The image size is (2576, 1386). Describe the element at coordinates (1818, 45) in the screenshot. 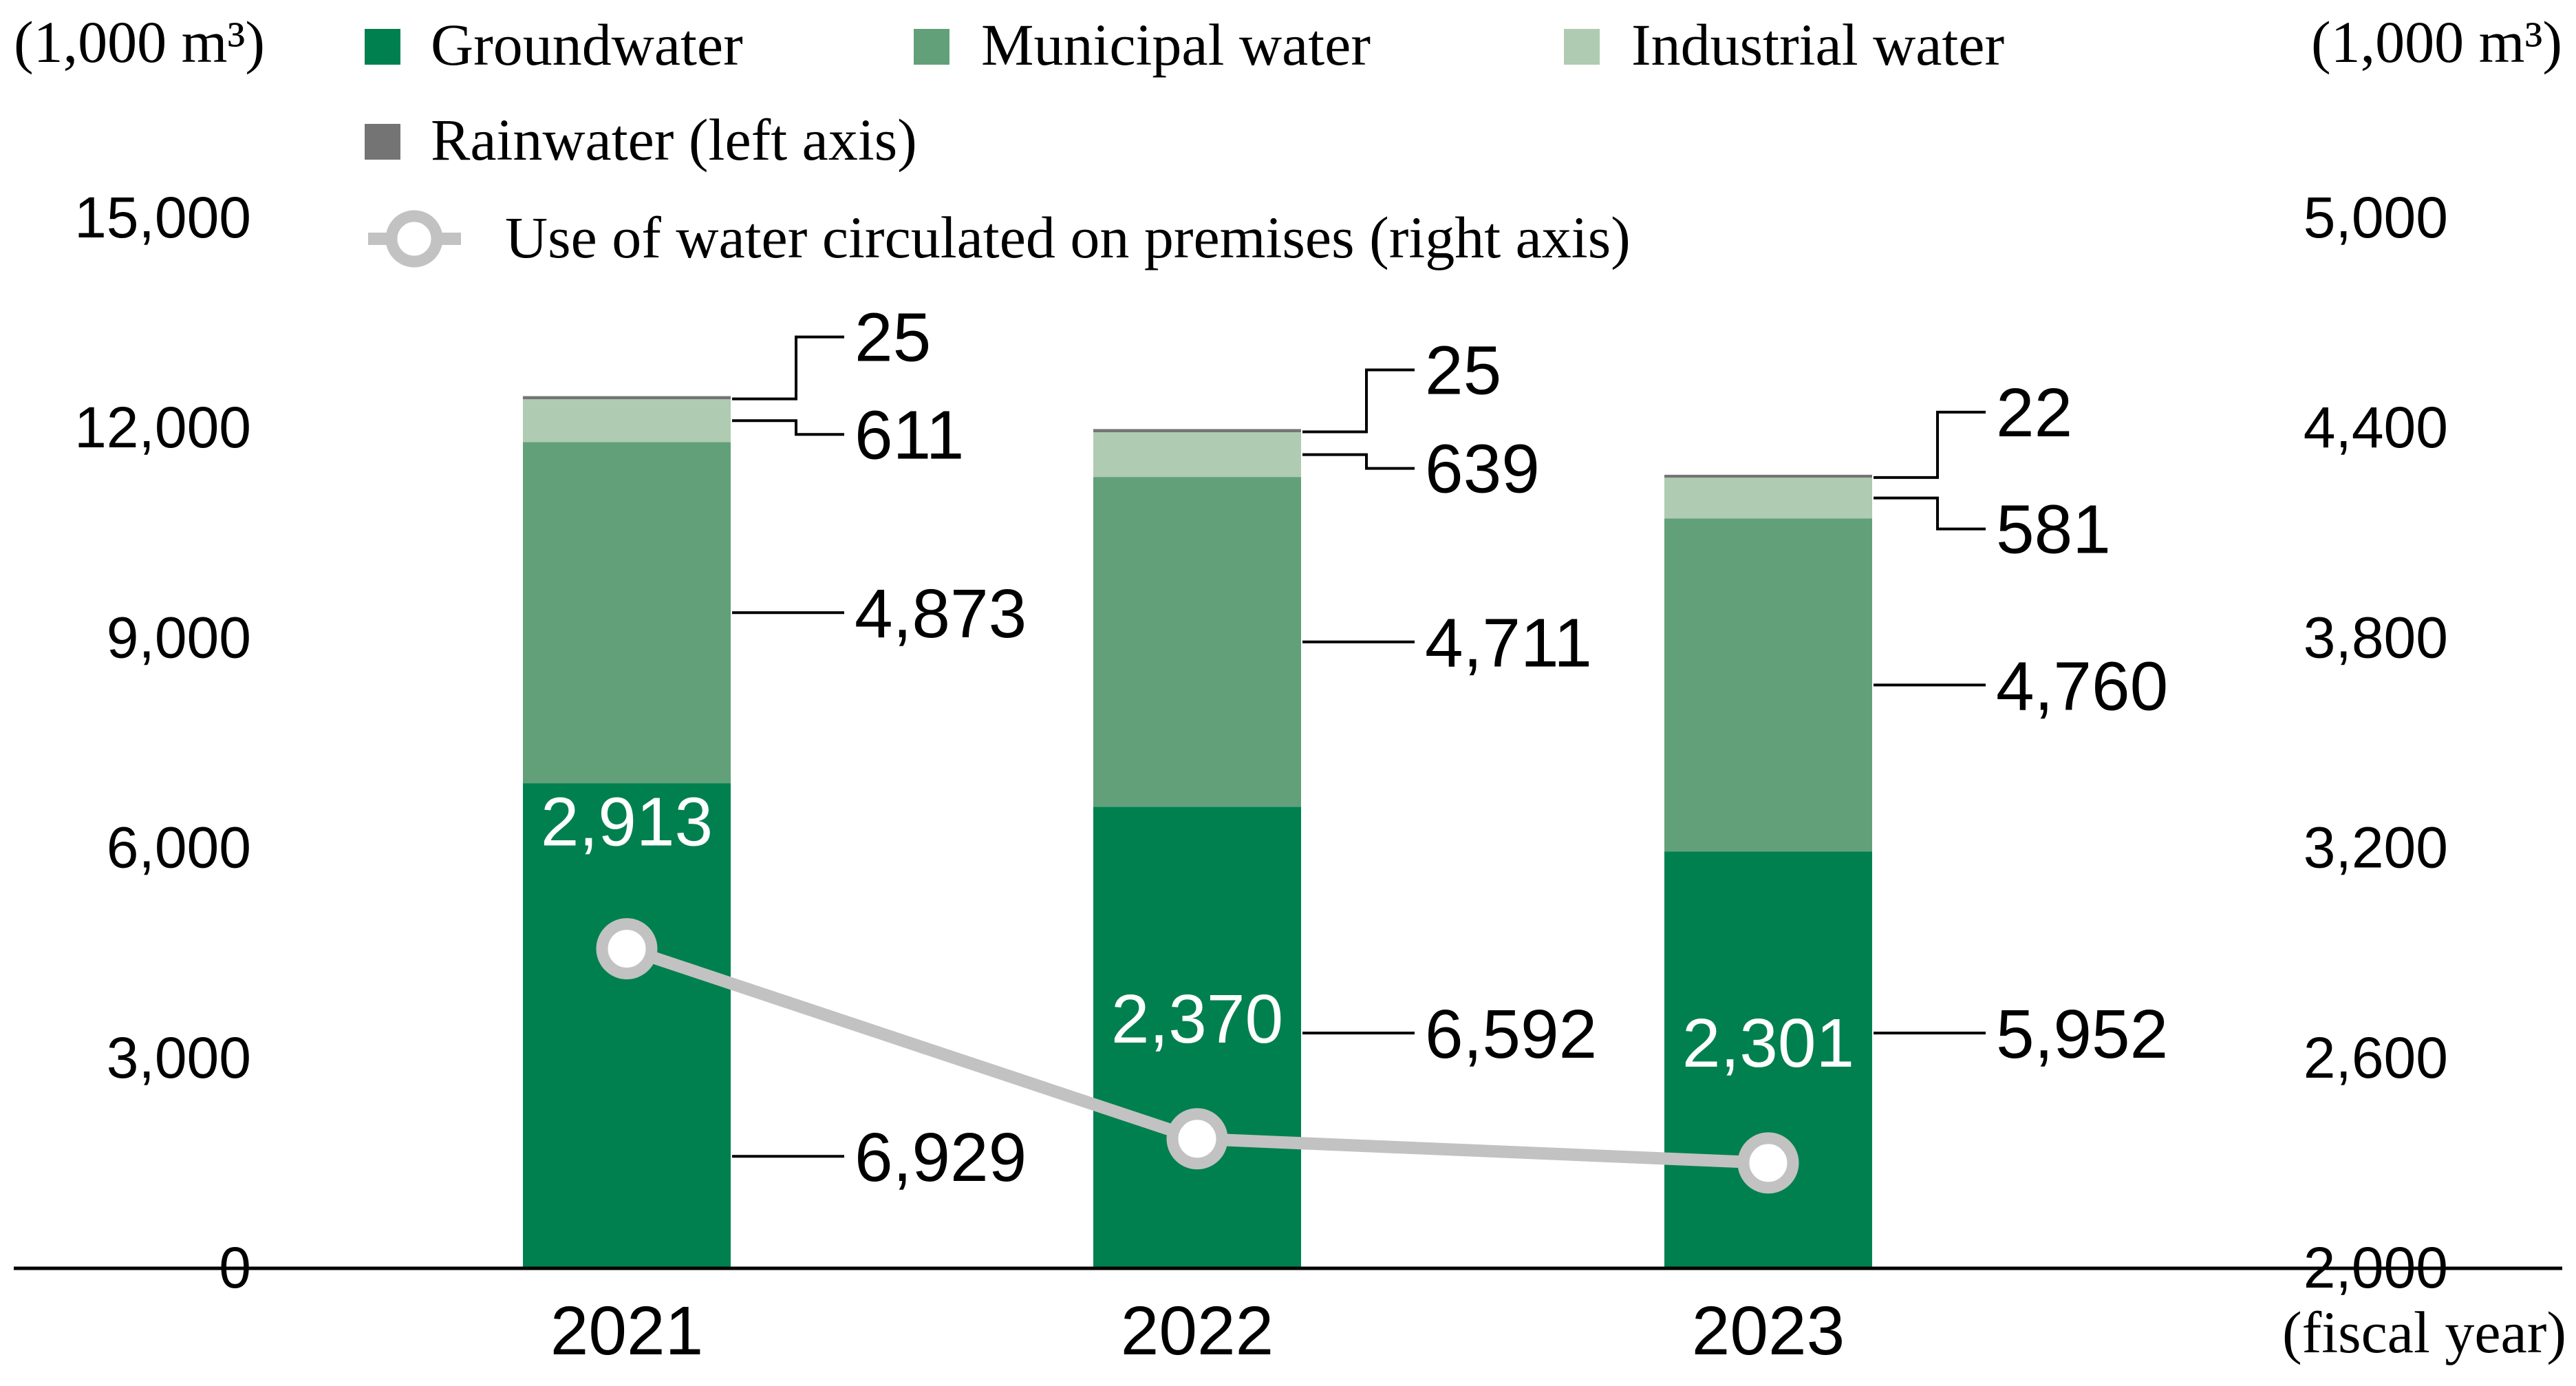

I see `legend-label-industrial: Industrial water` at that location.